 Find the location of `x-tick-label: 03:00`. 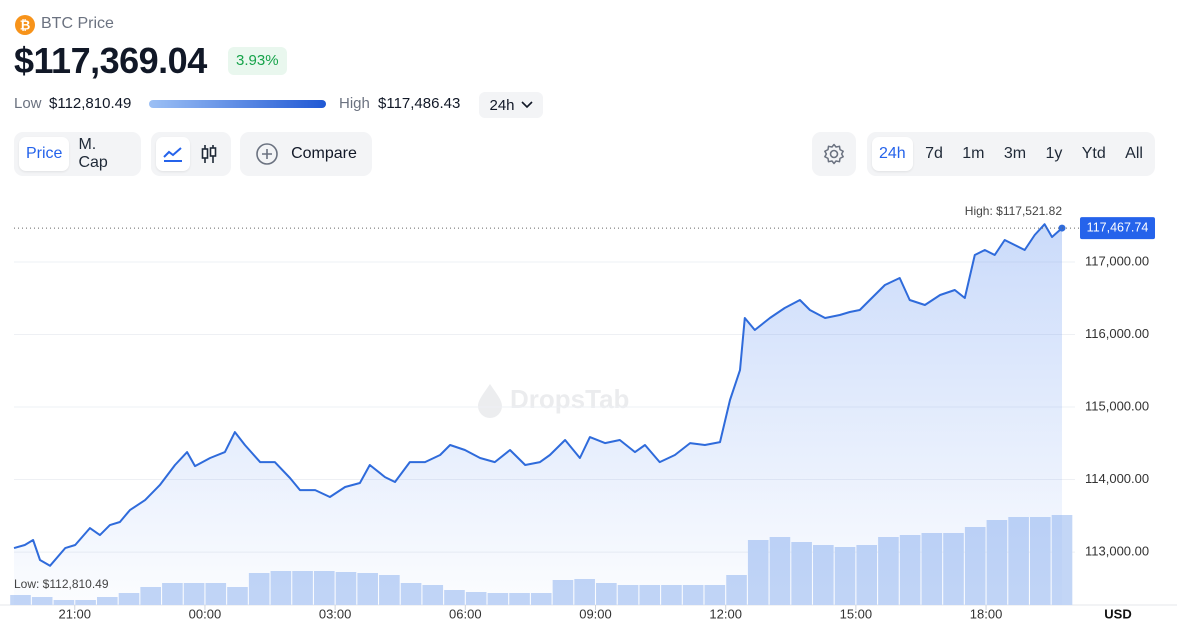

x-tick-label: 03:00 is located at coordinates (335, 613).